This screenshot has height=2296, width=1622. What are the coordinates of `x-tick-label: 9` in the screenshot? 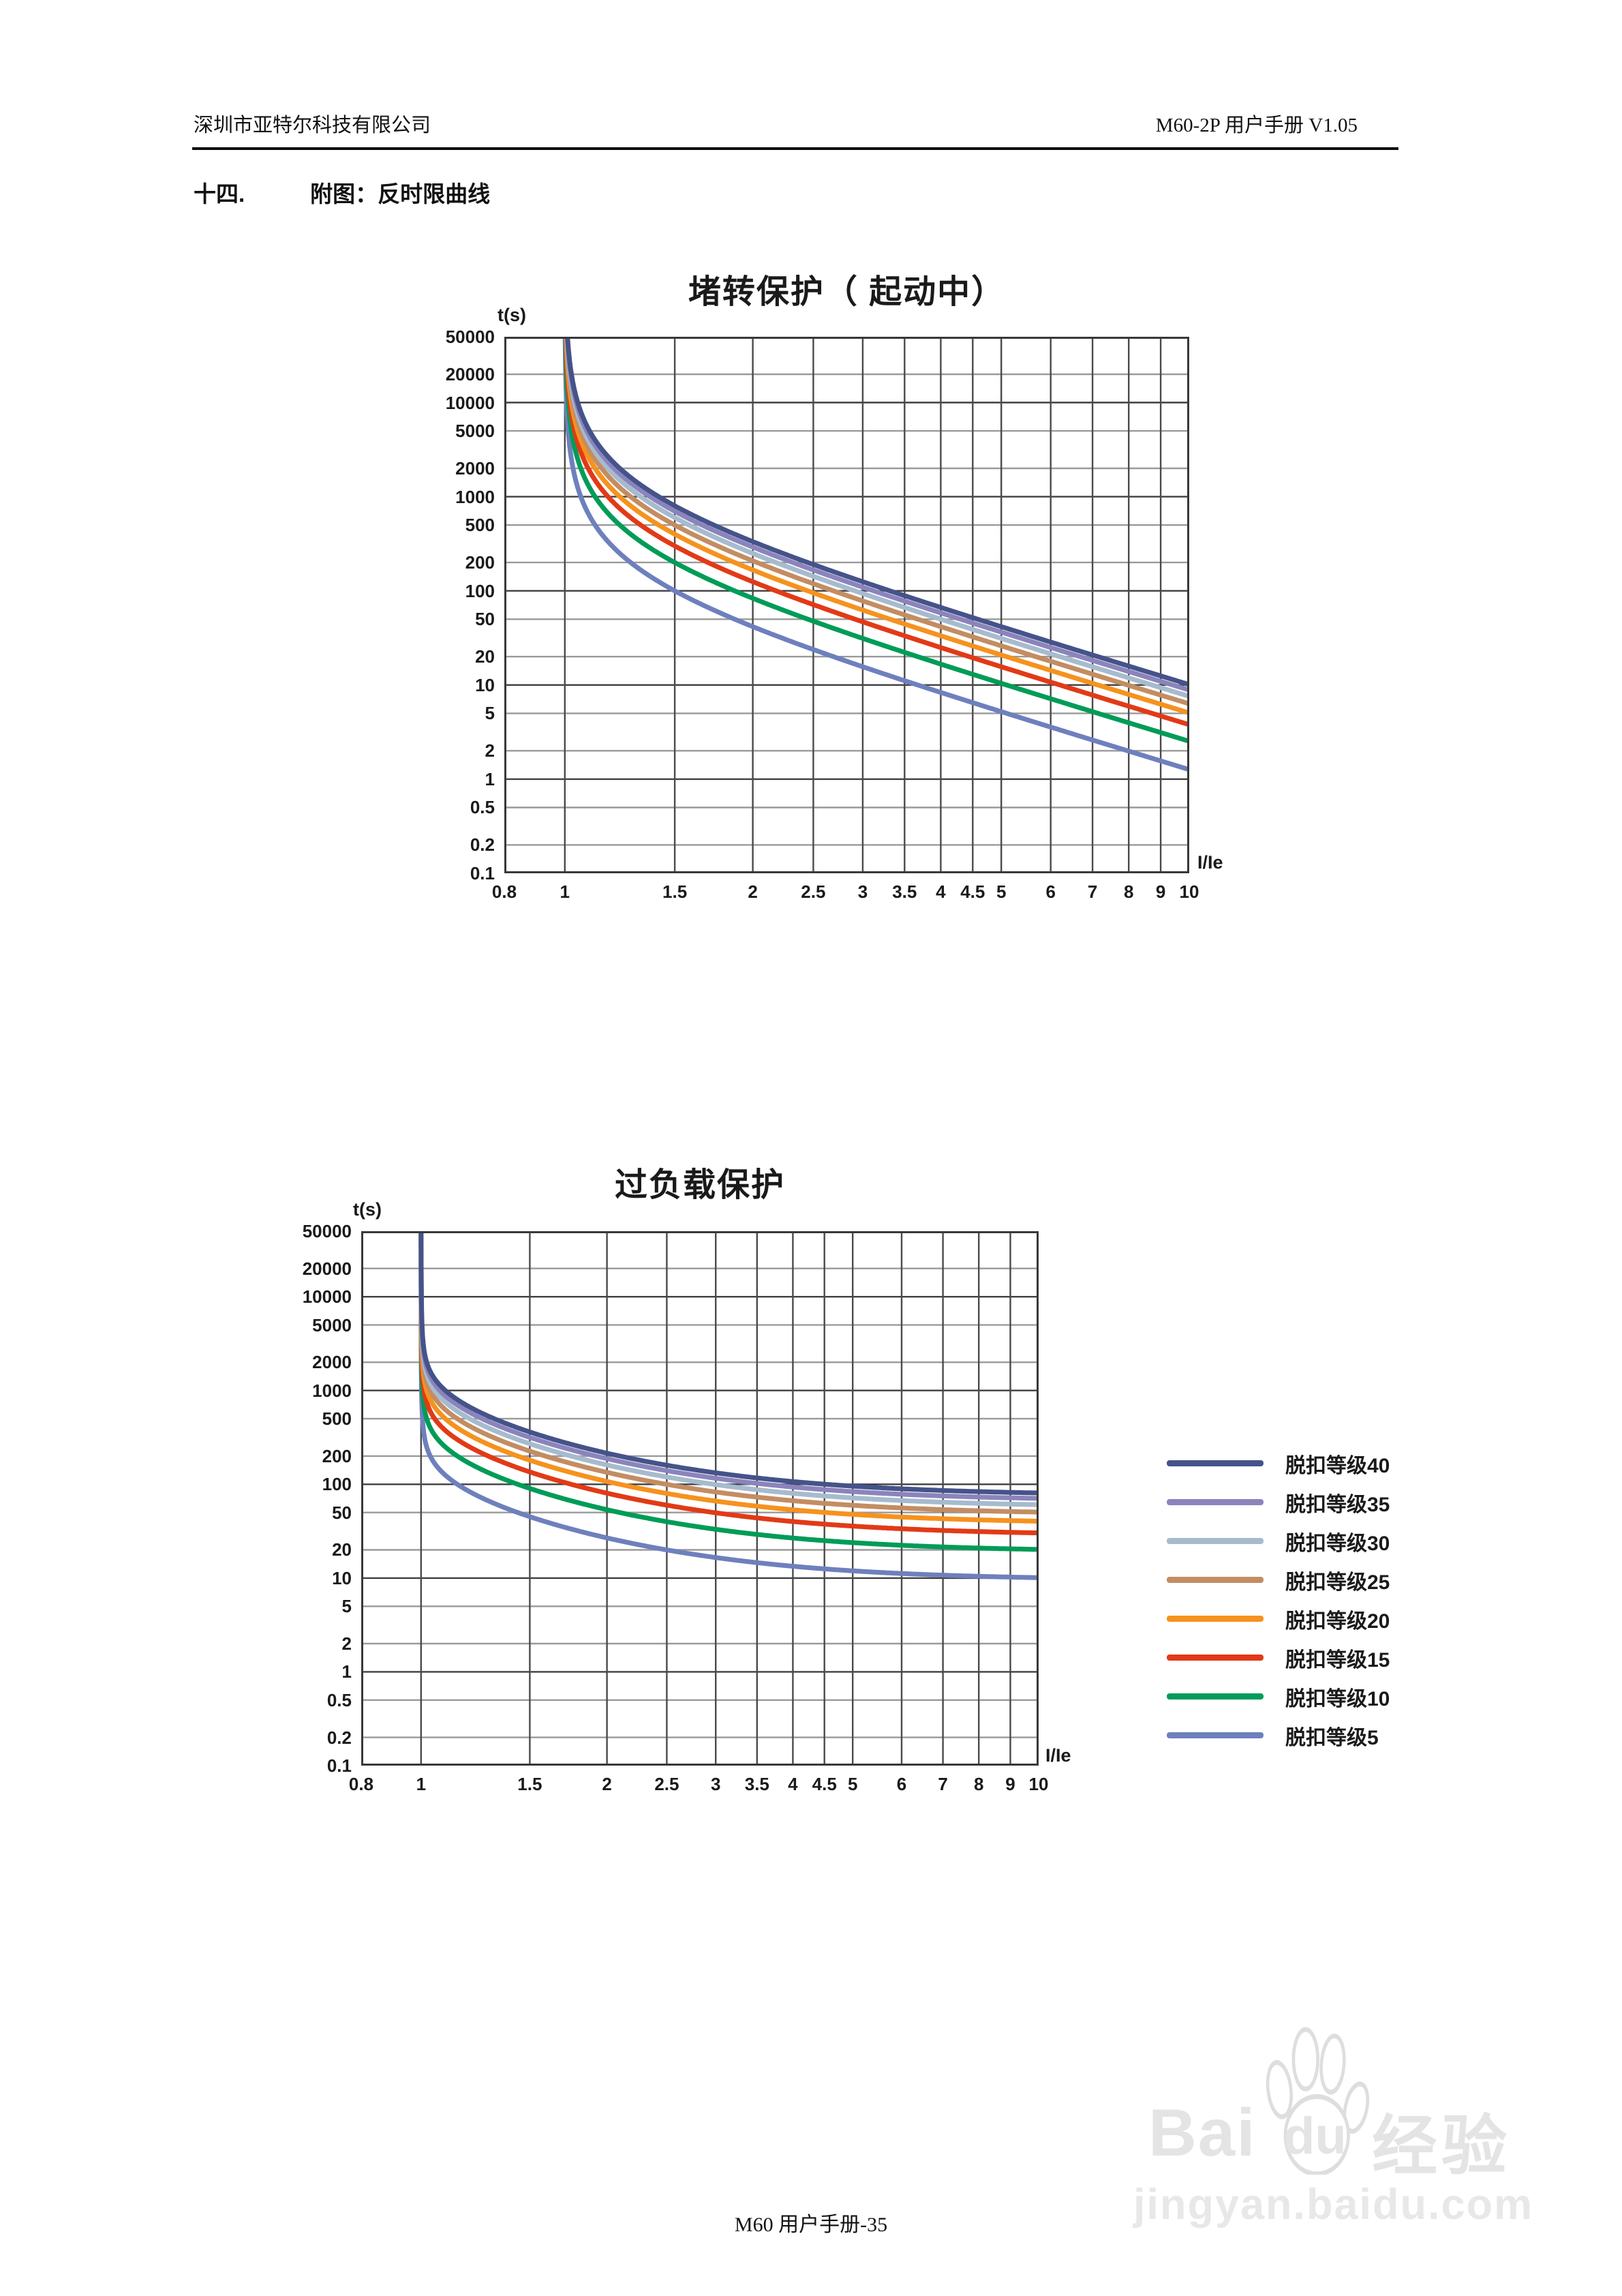 It's located at (1160, 891).